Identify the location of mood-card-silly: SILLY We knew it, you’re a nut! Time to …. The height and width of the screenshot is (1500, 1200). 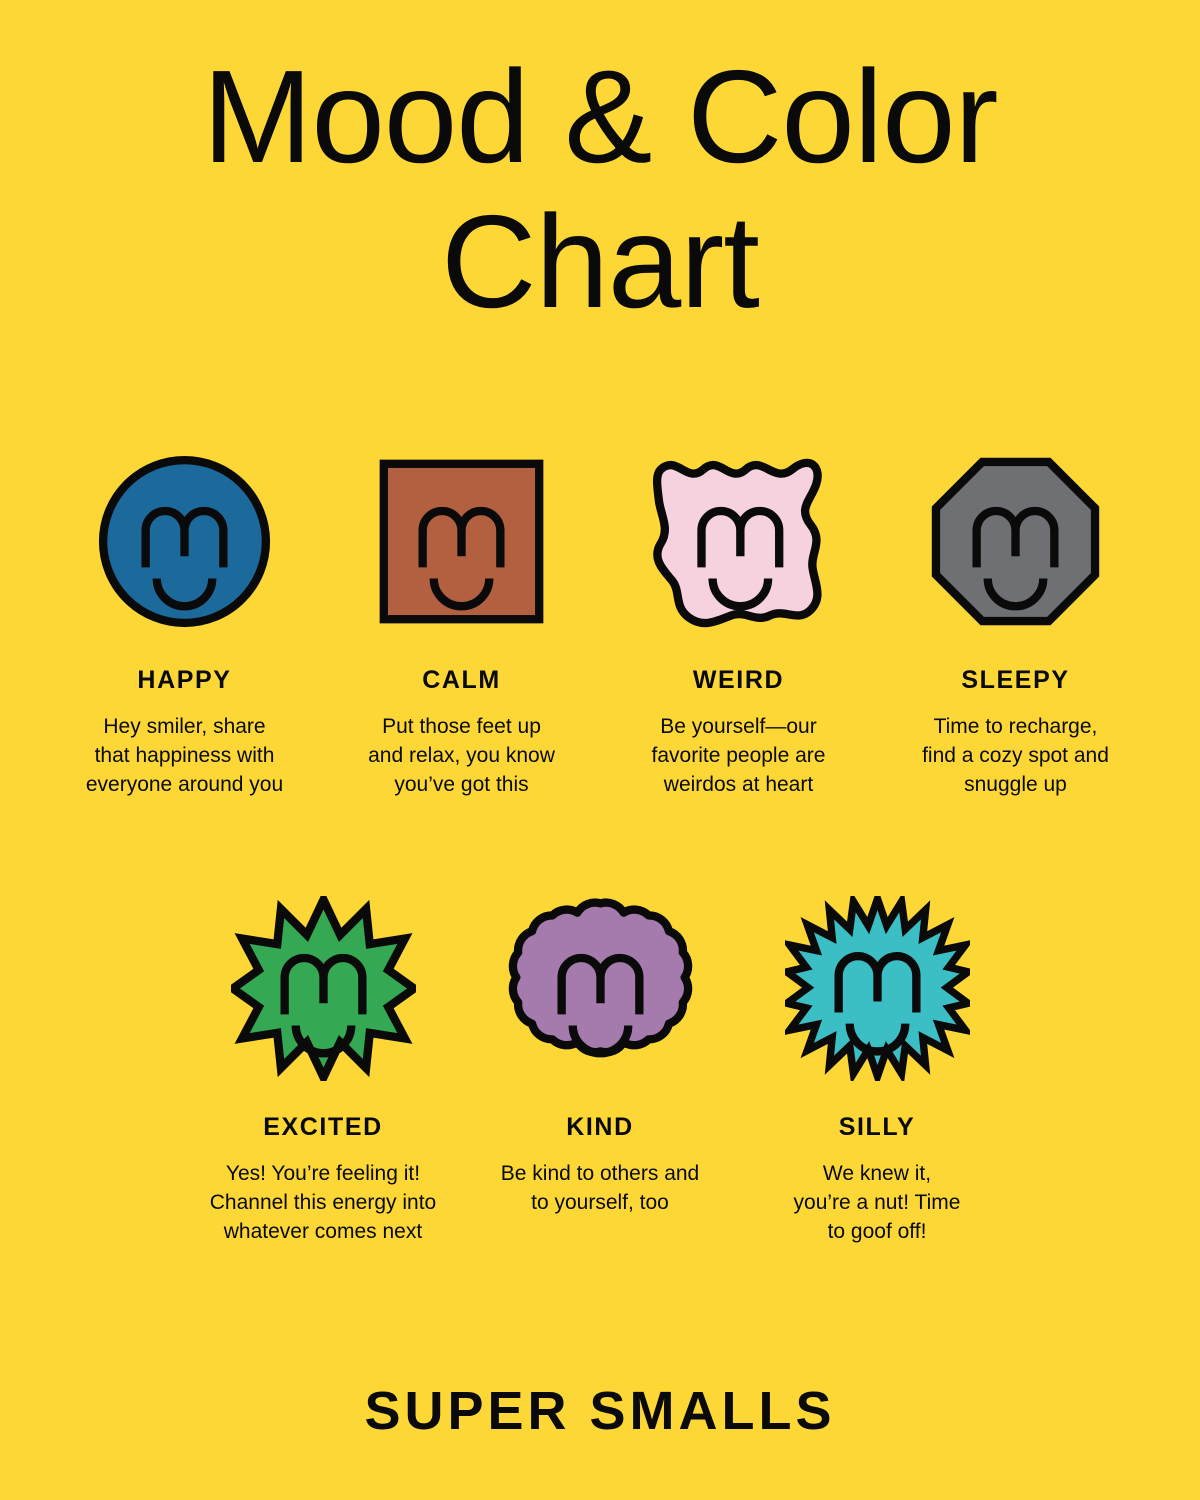
(877, 1071).